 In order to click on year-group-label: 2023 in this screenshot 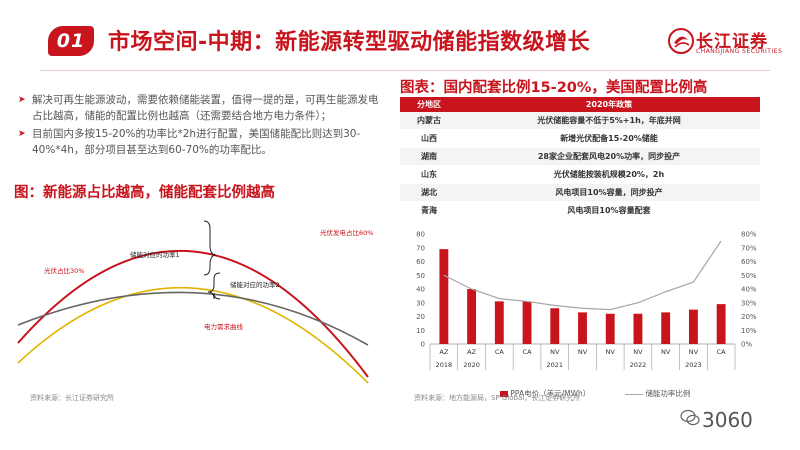, I will do `click(693, 365)`.